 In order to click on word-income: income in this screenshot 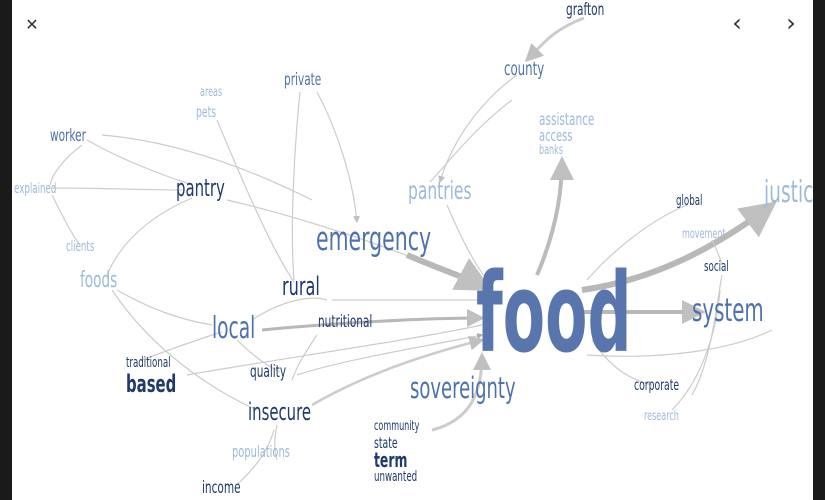, I will do `click(221, 488)`.